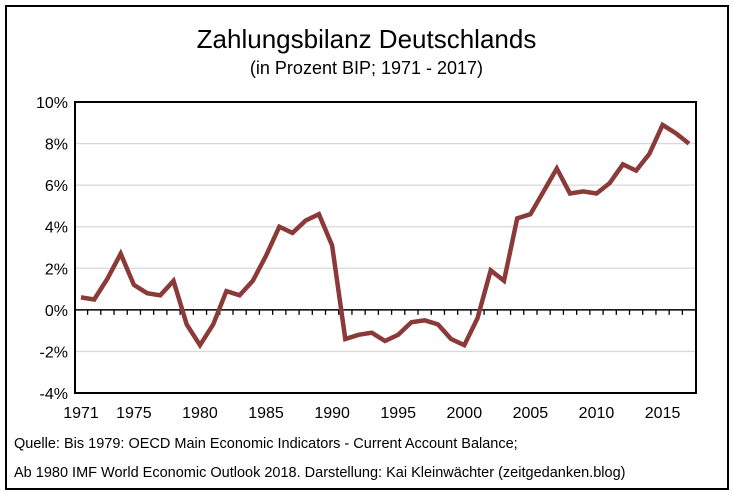 The image size is (733, 493). I want to click on y-tick-label: -2%, so click(54, 352).